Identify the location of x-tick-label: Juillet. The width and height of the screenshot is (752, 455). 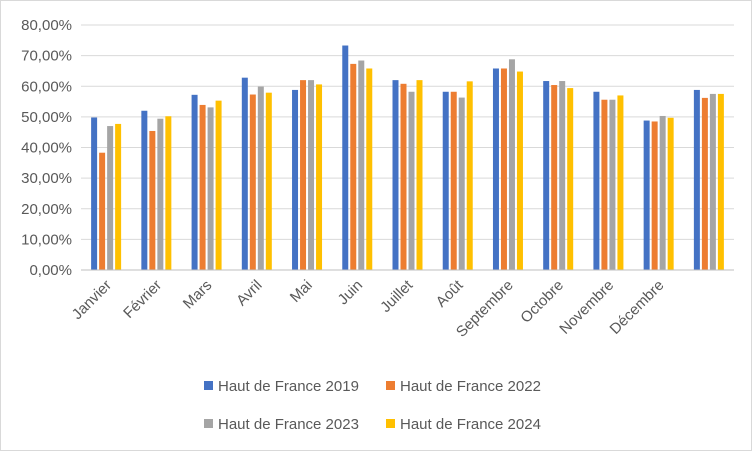
(397, 296).